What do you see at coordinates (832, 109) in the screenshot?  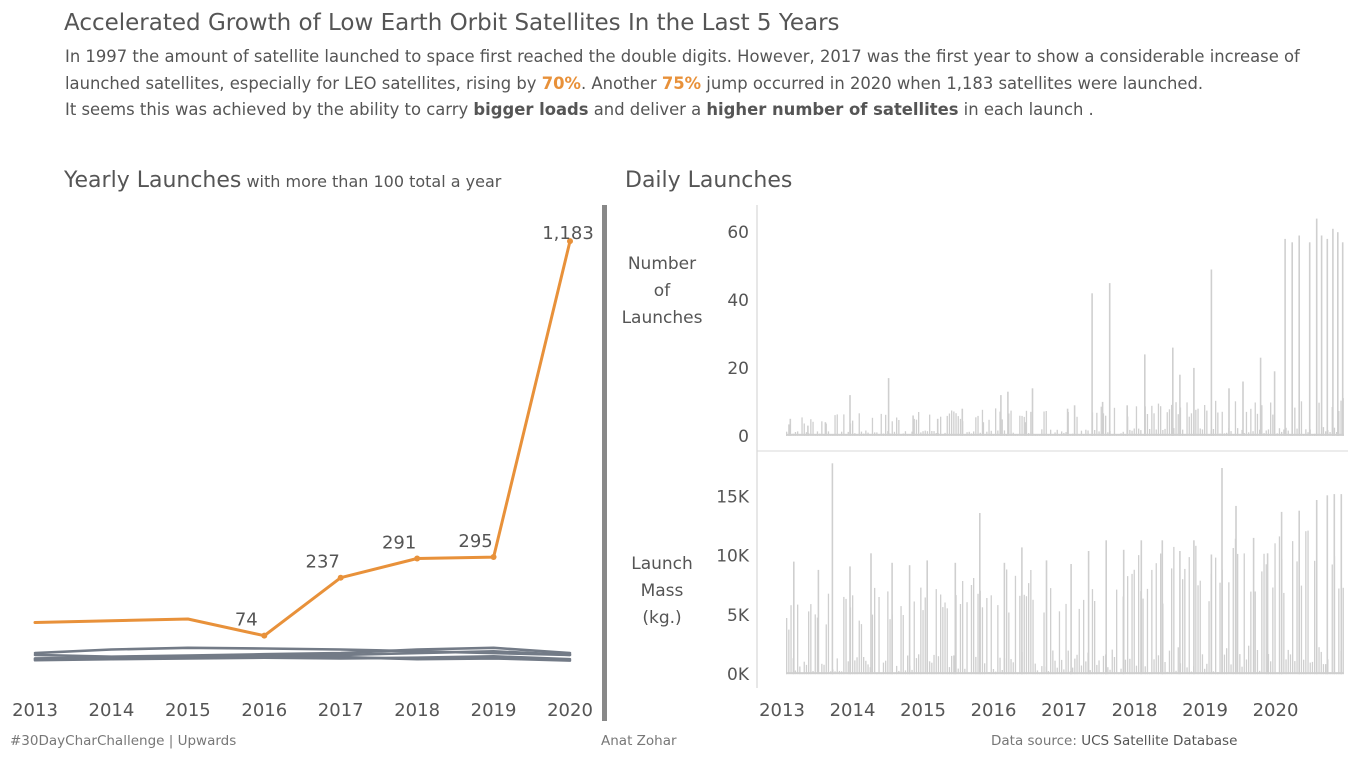 I see `intro-bold-higher-number: higher number of satellites` at bounding box center [832, 109].